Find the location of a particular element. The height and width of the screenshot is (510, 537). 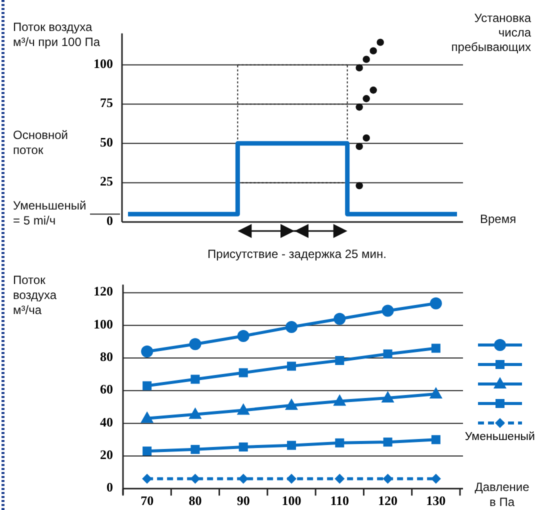

annotation: Установка числа пребывающих is located at coordinates (491, 32).